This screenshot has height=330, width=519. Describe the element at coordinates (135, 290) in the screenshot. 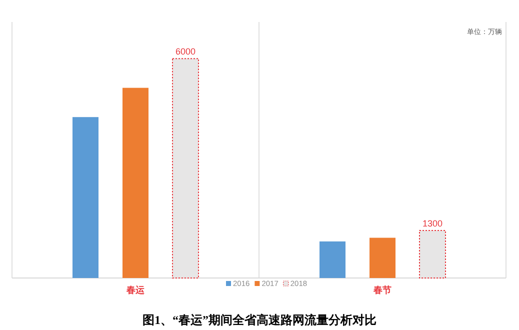

I see `x-tick-label: 春运` at that location.